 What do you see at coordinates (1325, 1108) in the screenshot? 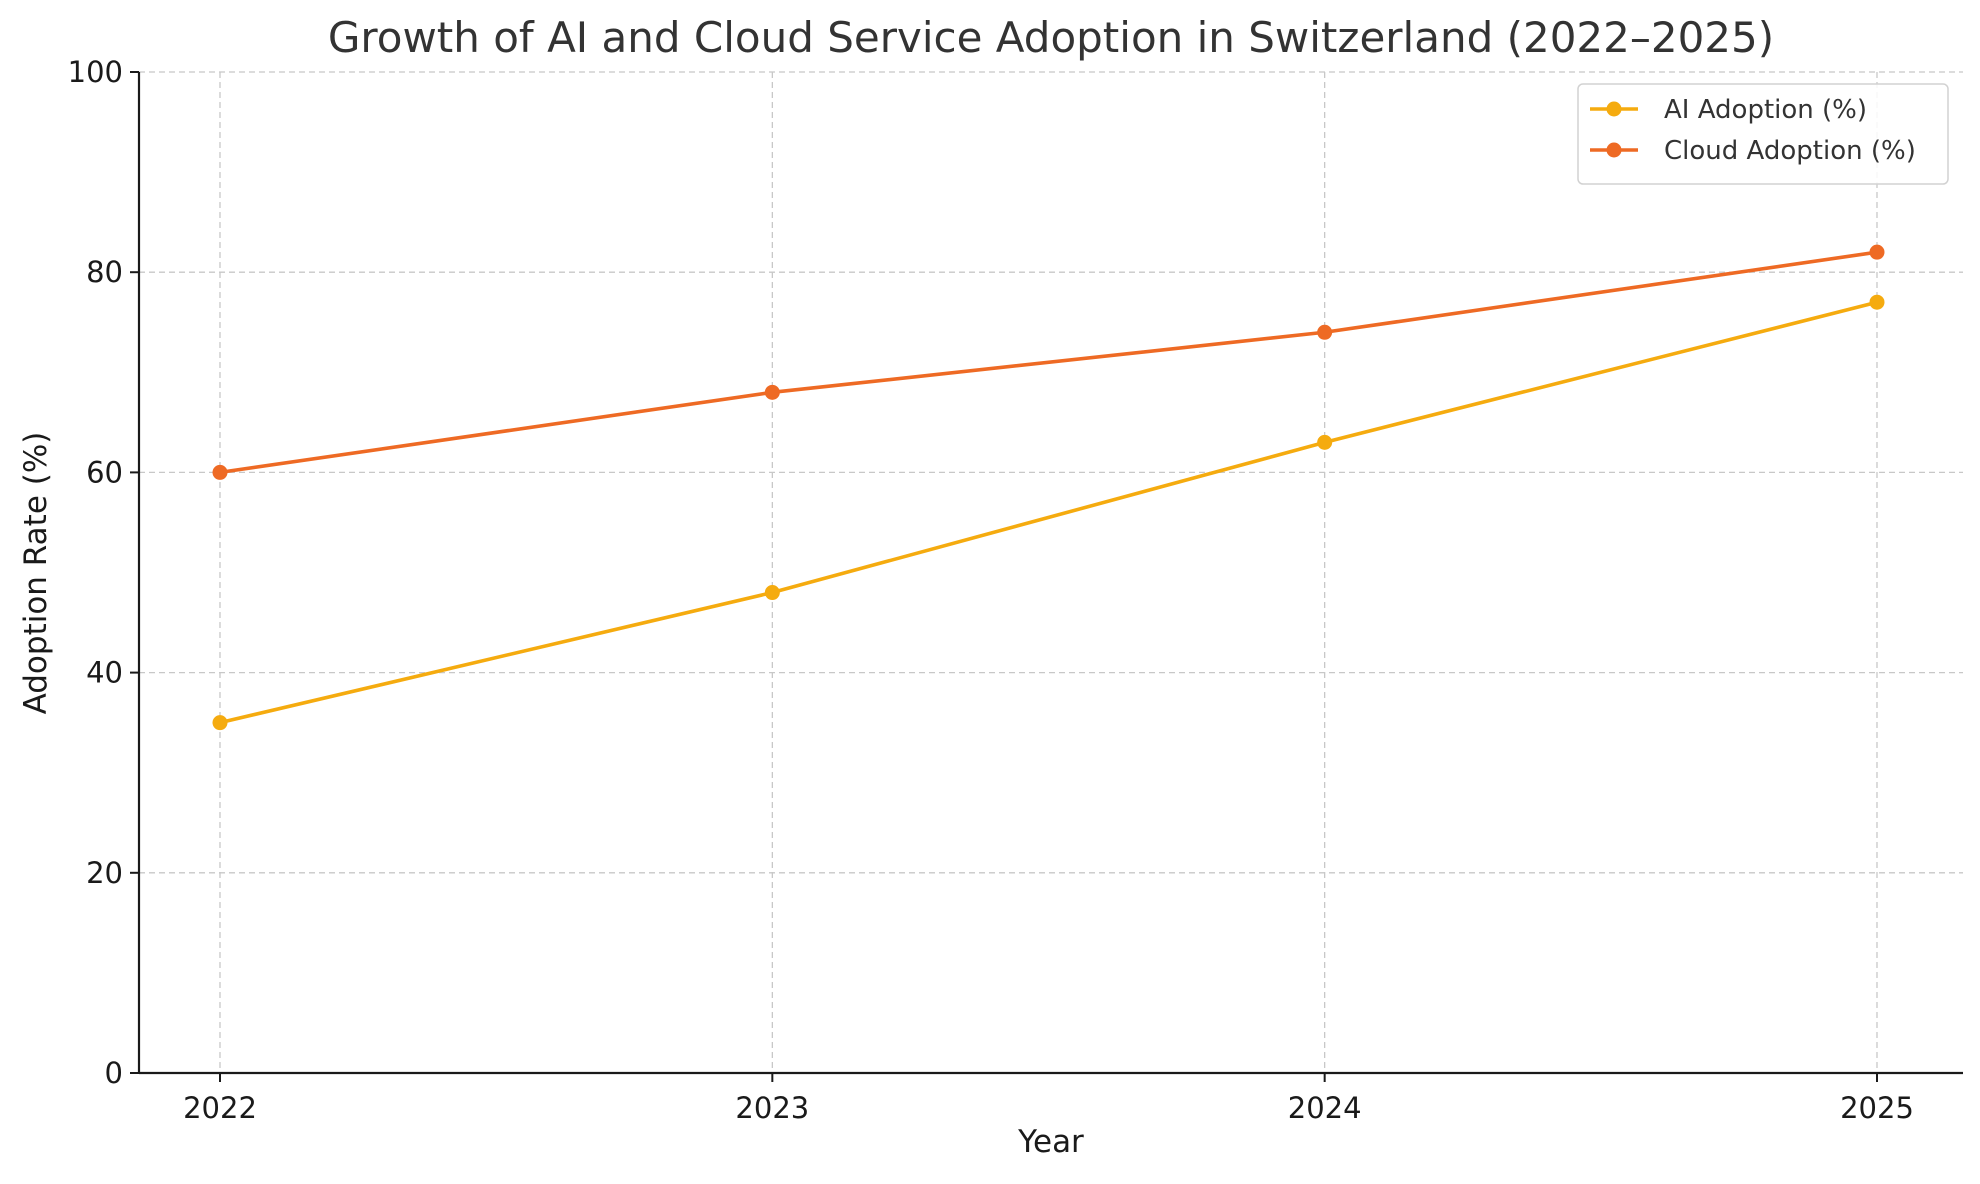
I see `x-tick-label: 2024` at bounding box center [1325, 1108].